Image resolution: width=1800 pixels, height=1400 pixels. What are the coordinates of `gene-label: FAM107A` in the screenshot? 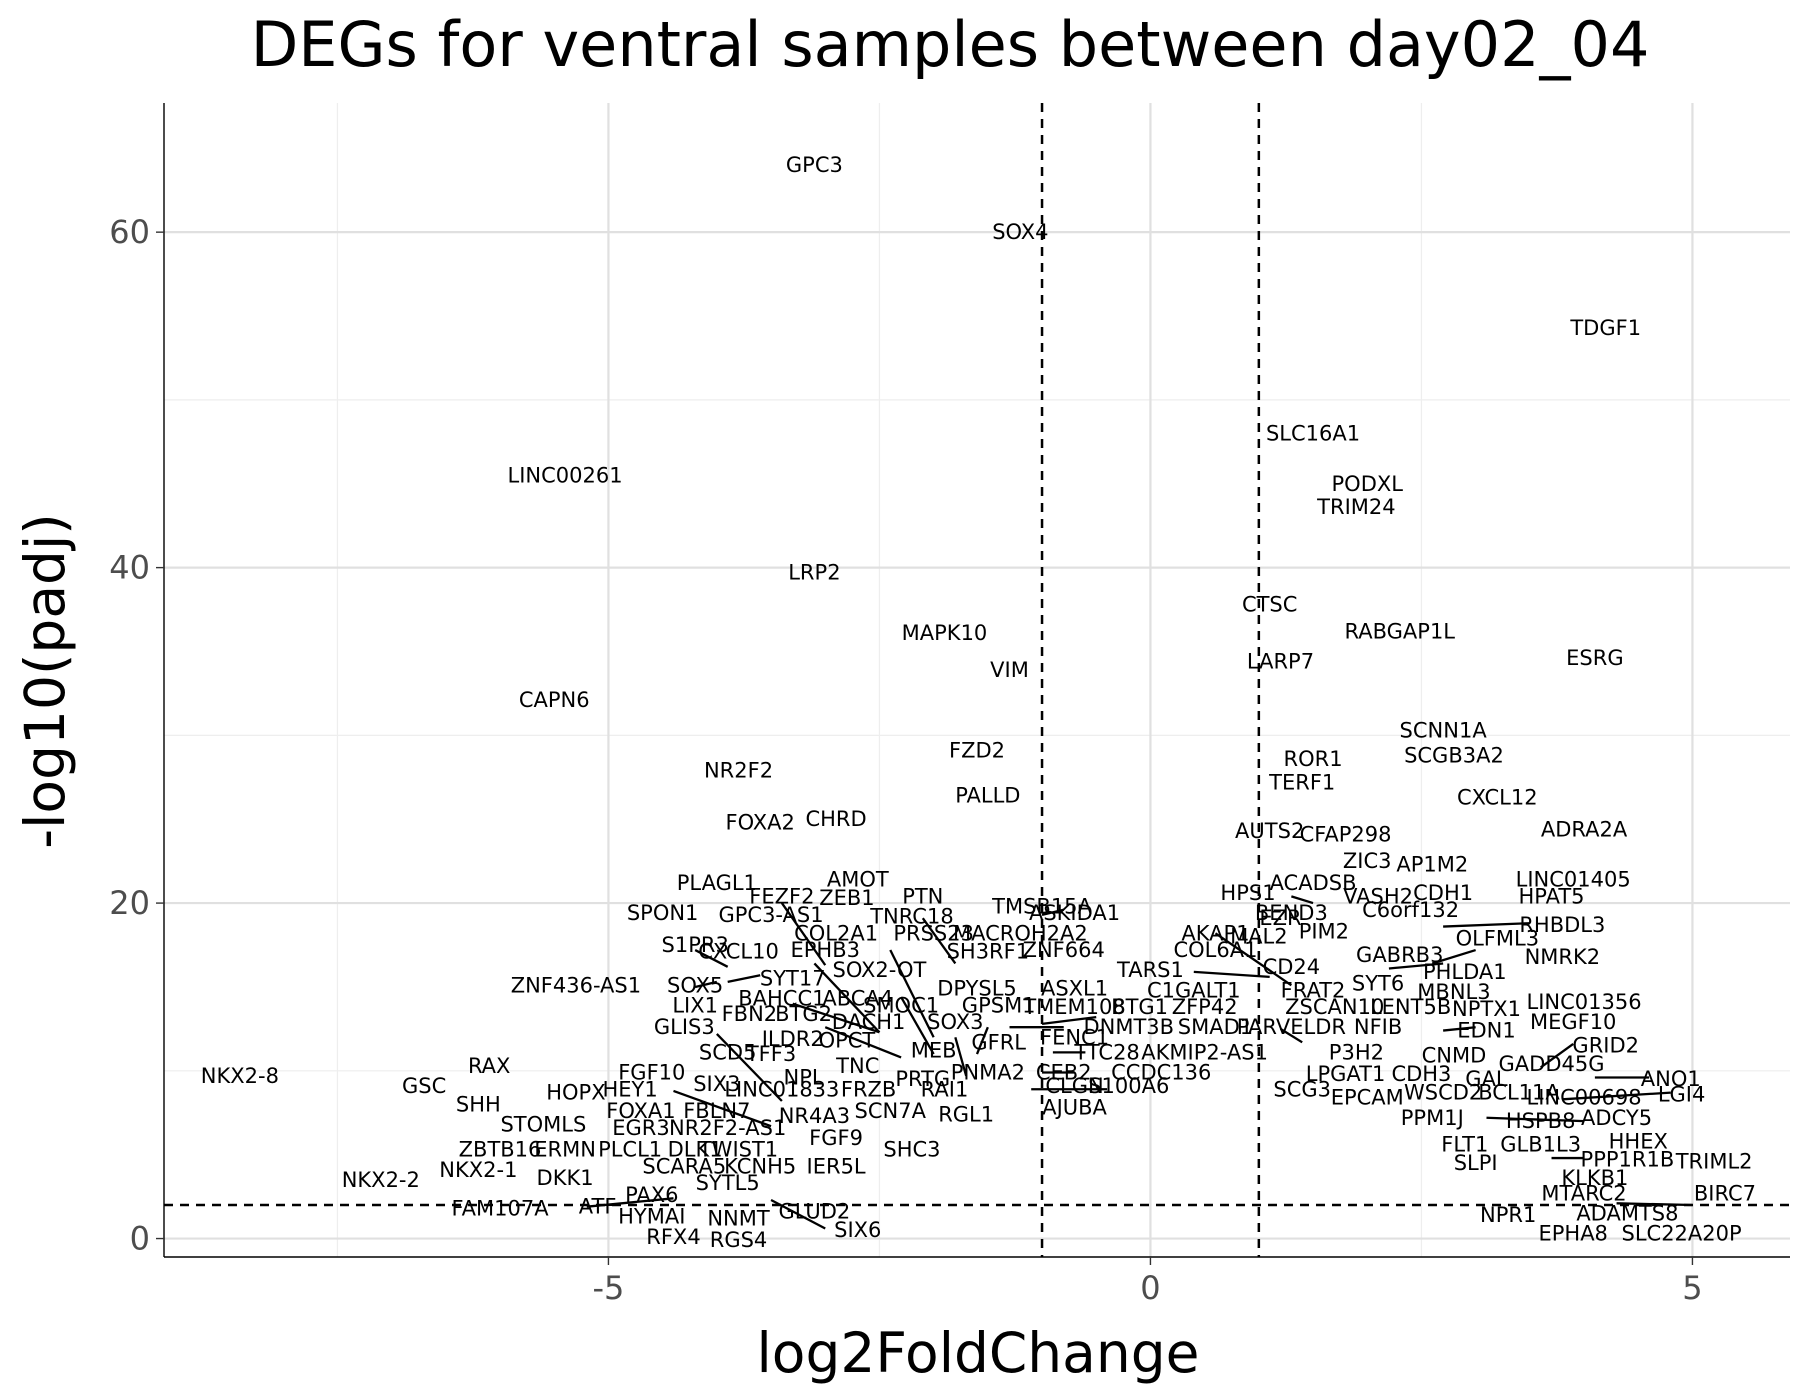 It's located at (500, 1208).